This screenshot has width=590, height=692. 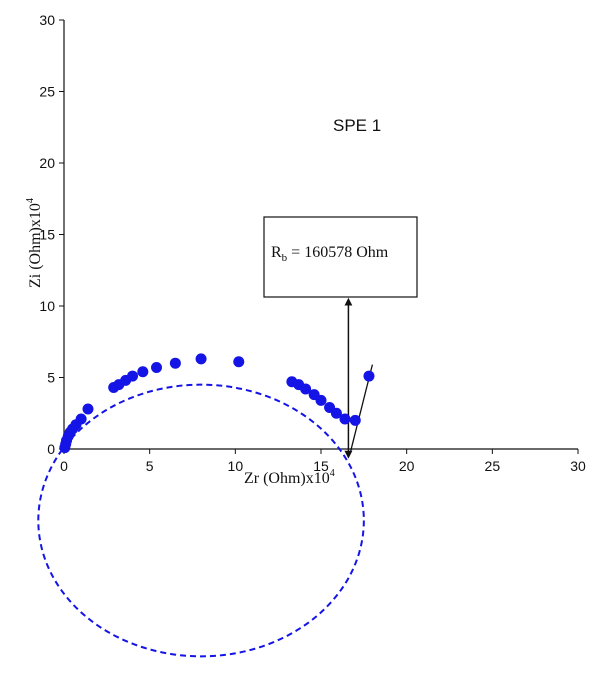 What do you see at coordinates (285, 258) in the screenshot?
I see `rb-subscript: b` at bounding box center [285, 258].